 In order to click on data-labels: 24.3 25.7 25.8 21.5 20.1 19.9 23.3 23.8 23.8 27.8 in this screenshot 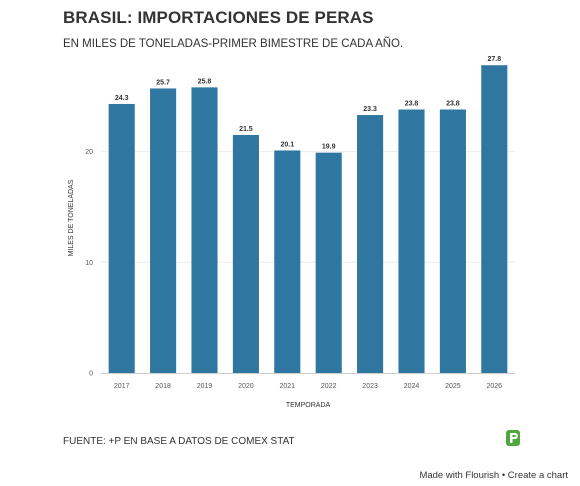, I will do `click(308, 103)`.